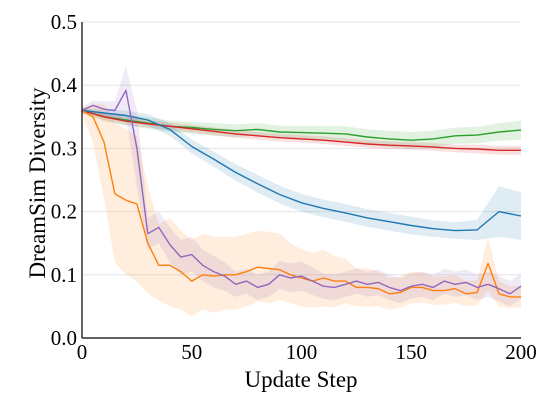  I want to click on x-tick-label: 0, so click(82, 352).